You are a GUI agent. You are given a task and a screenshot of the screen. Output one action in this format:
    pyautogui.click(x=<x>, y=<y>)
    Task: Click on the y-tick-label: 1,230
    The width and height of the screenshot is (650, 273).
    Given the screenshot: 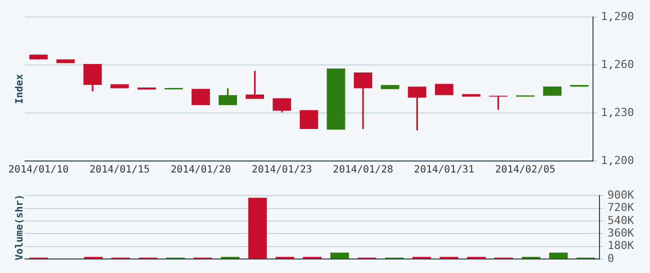 What is the action you would take?
    pyautogui.click(x=617, y=112)
    